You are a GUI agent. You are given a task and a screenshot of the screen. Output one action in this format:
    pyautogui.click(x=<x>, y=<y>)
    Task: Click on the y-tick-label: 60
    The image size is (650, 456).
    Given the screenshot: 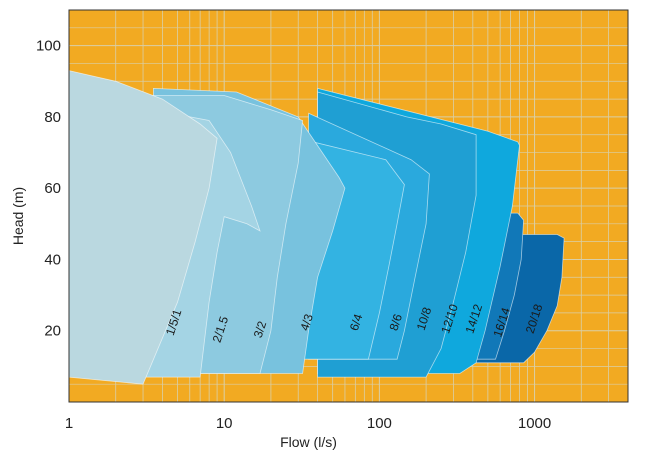 What is the action you would take?
    pyautogui.click(x=52, y=188)
    